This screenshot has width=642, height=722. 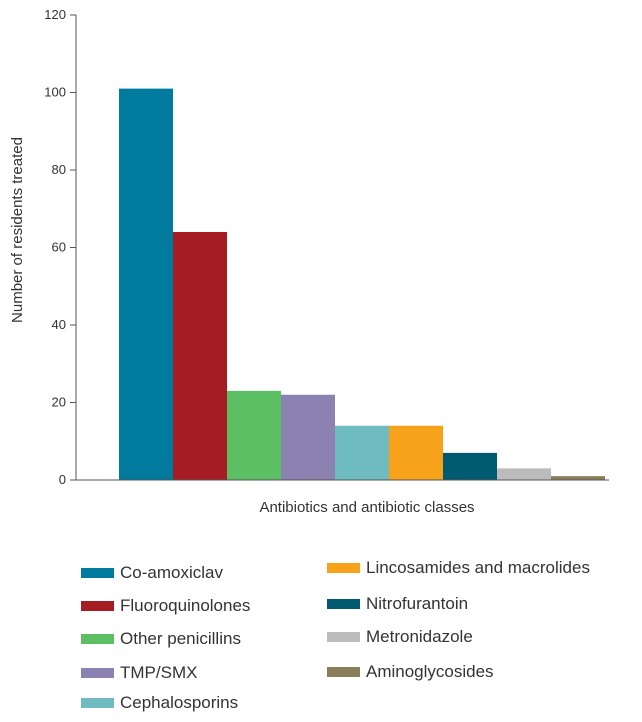 I want to click on bar-co-amoxiclav, so click(x=146, y=284).